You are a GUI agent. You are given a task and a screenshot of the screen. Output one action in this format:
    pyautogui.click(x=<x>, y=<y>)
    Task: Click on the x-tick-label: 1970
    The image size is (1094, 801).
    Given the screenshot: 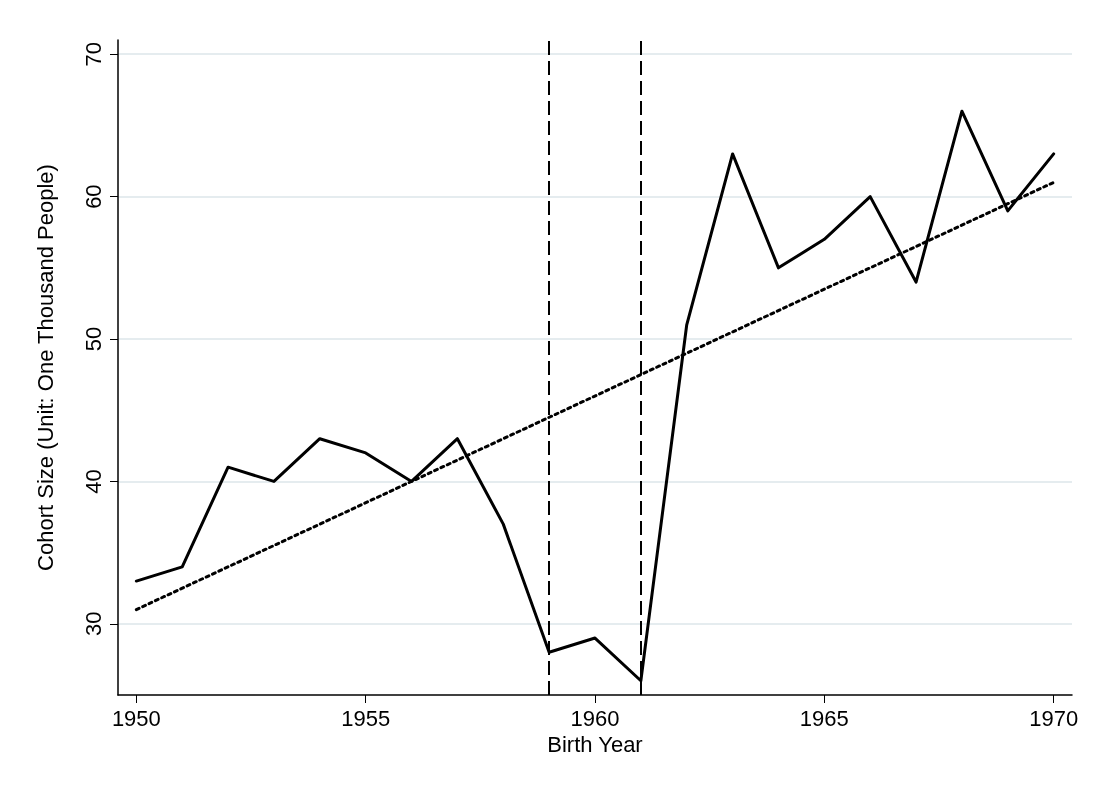 What is the action you would take?
    pyautogui.click(x=1054, y=718)
    